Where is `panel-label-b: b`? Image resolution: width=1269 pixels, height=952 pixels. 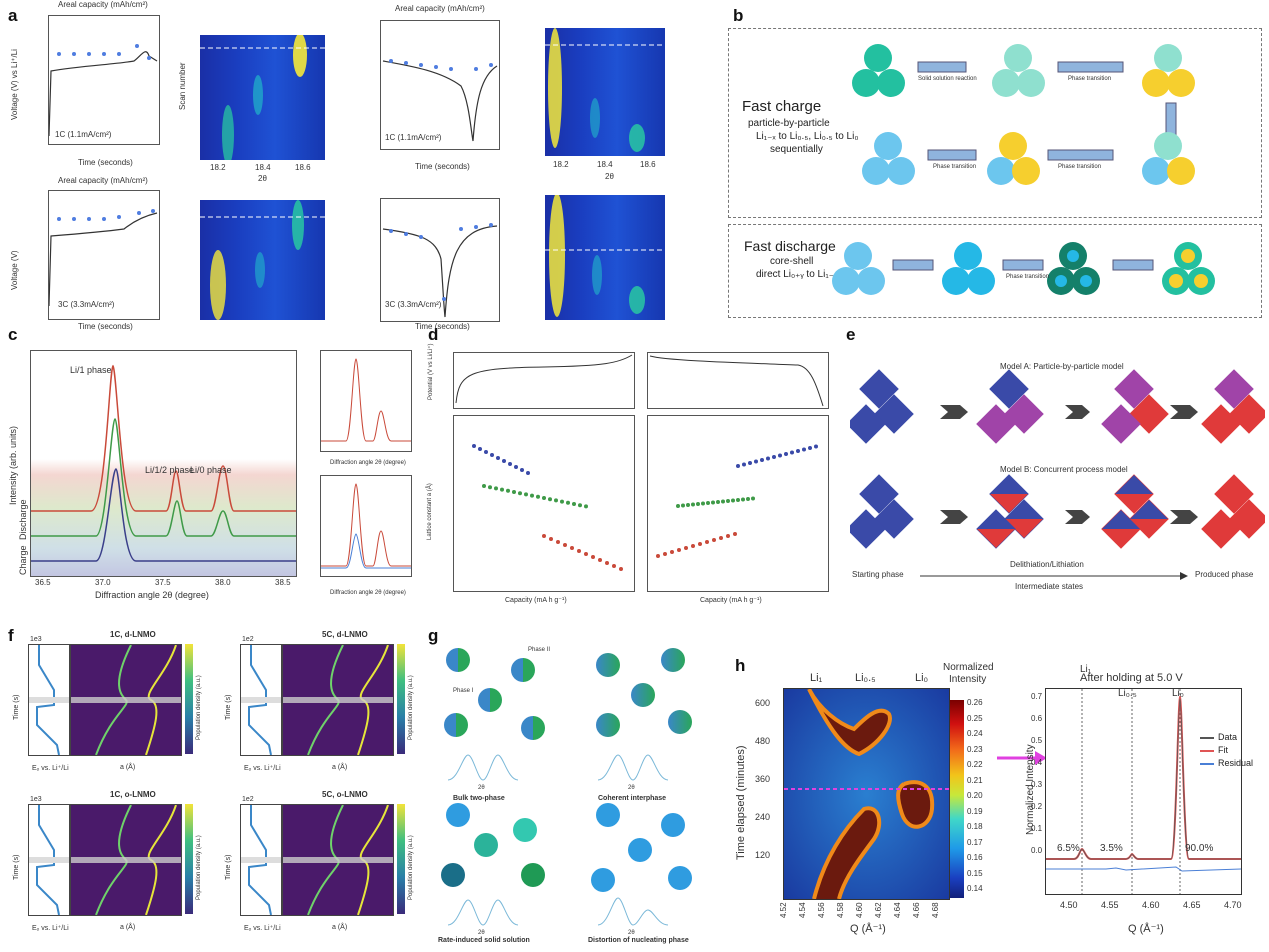 panel-label-b: b is located at coordinates (738, 15).